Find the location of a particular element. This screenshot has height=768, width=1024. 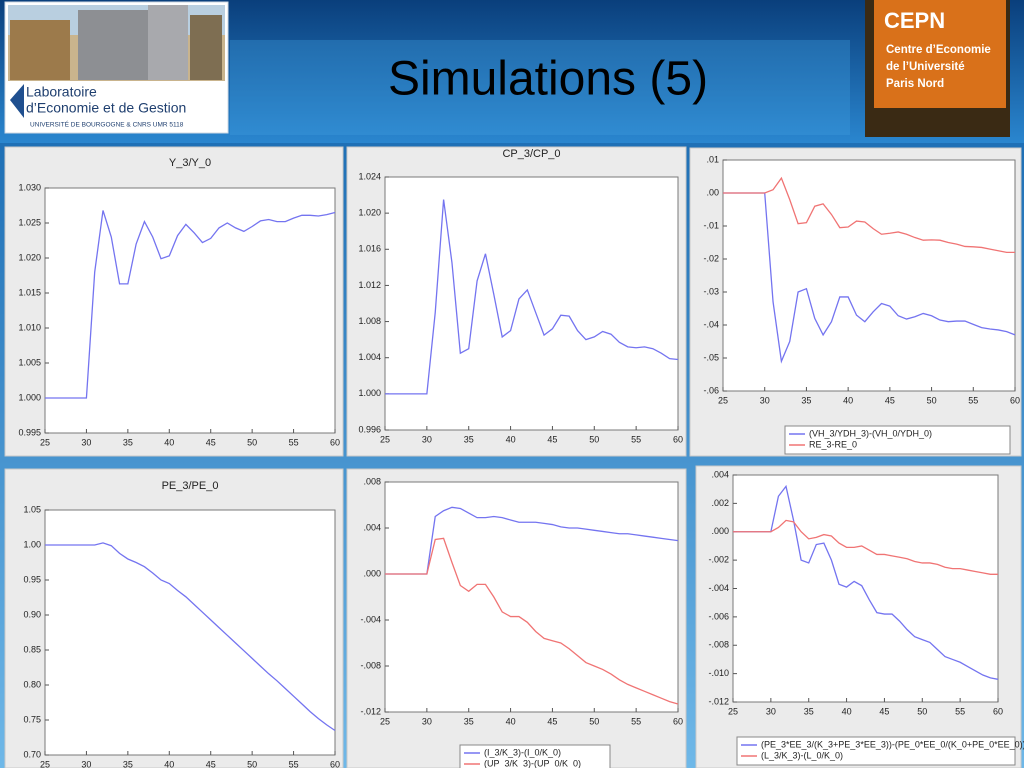

y-tick-label: -.01 is located at coordinates (711, 225).